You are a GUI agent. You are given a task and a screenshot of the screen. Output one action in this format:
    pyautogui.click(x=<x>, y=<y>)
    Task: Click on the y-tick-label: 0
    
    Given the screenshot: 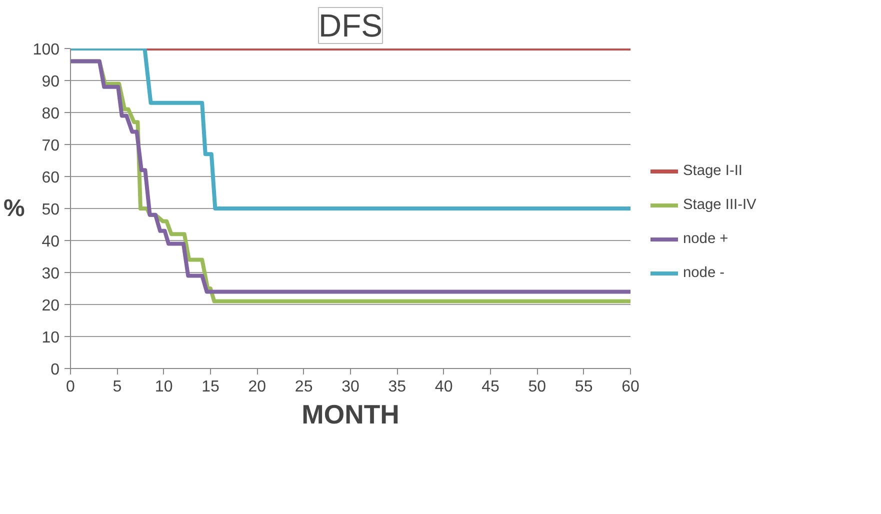 What is the action you would take?
    pyautogui.click(x=55, y=370)
    